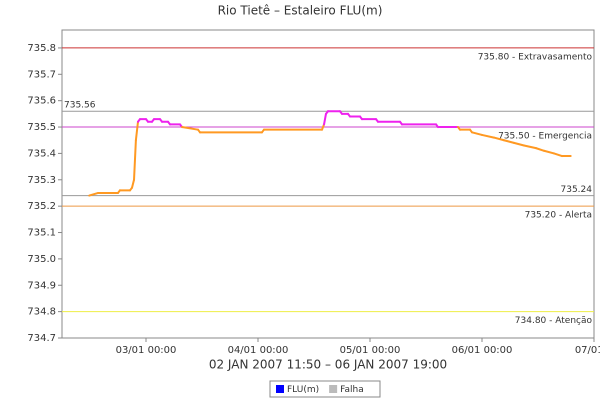 This screenshot has height=400, width=600. I want to click on reference-label: 734.80 - Atenção, so click(554, 321).